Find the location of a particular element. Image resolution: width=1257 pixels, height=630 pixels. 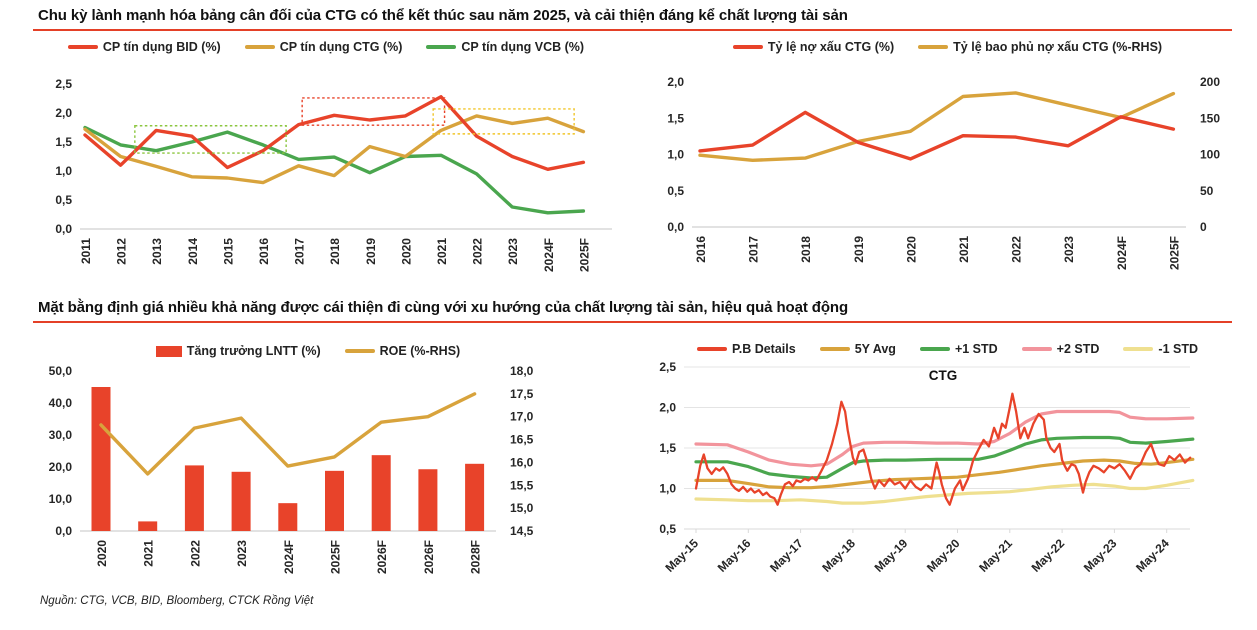

x-axis-tick-label: May-17 is located at coordinates (786, 555).